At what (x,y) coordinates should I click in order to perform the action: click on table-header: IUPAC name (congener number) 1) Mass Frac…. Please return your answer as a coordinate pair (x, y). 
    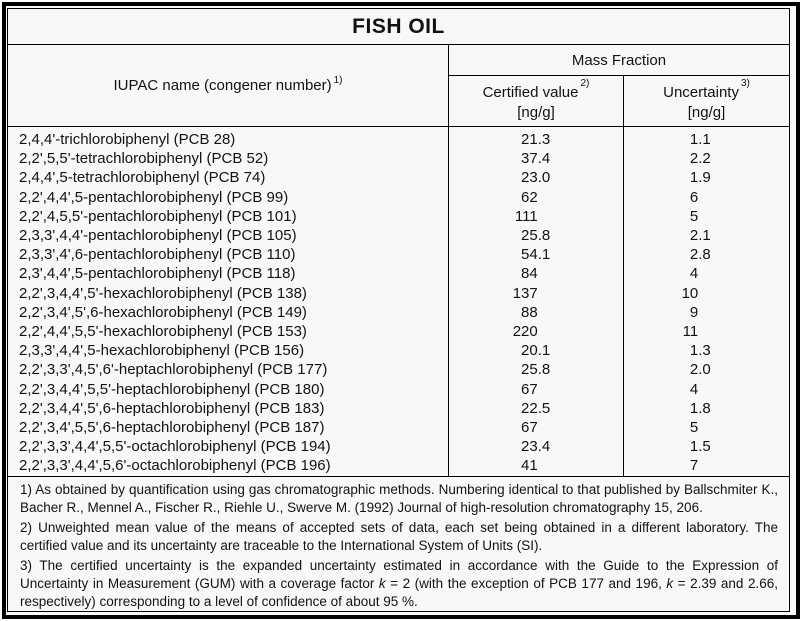
    Looking at the image, I should click on (398, 86).